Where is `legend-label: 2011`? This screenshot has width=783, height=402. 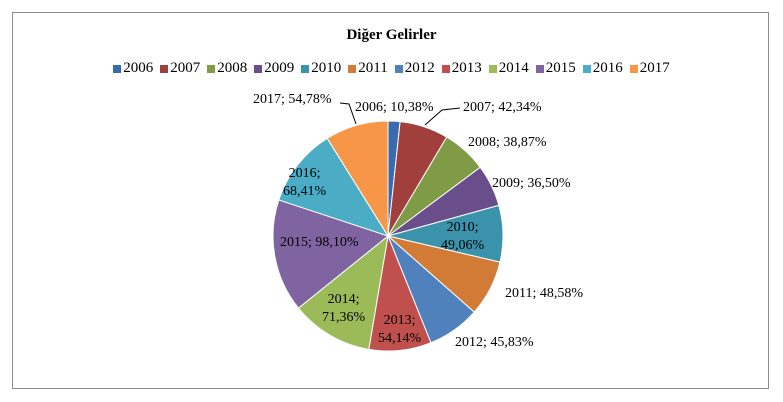 legend-label: 2011 is located at coordinates (373, 68).